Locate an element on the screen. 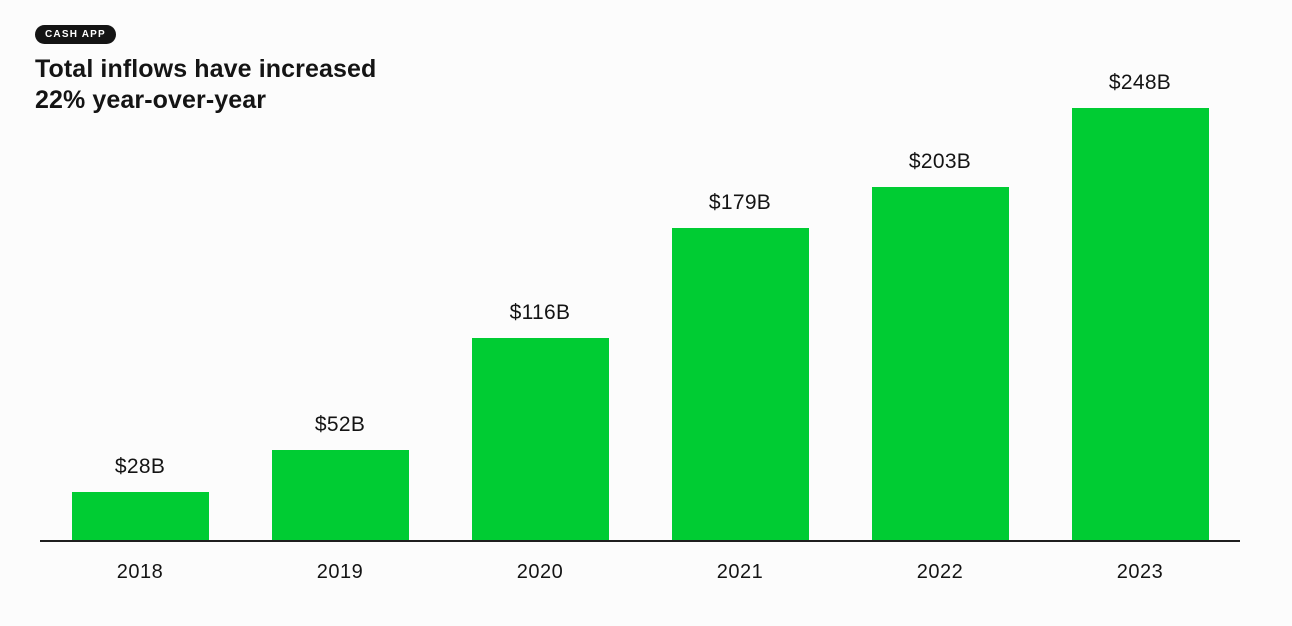 This screenshot has height=626, width=1292. bar-value-label: $203B is located at coordinates (940, 161).